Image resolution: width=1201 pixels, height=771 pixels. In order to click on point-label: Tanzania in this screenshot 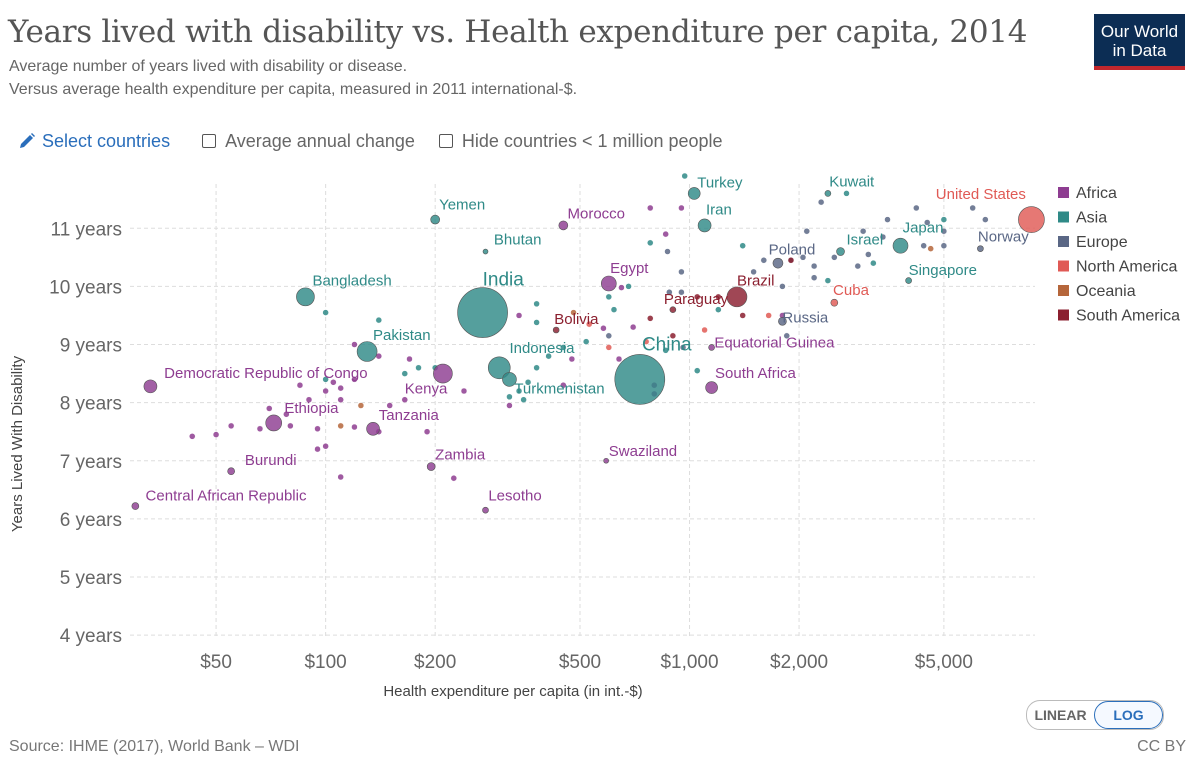, I will do `click(409, 415)`.